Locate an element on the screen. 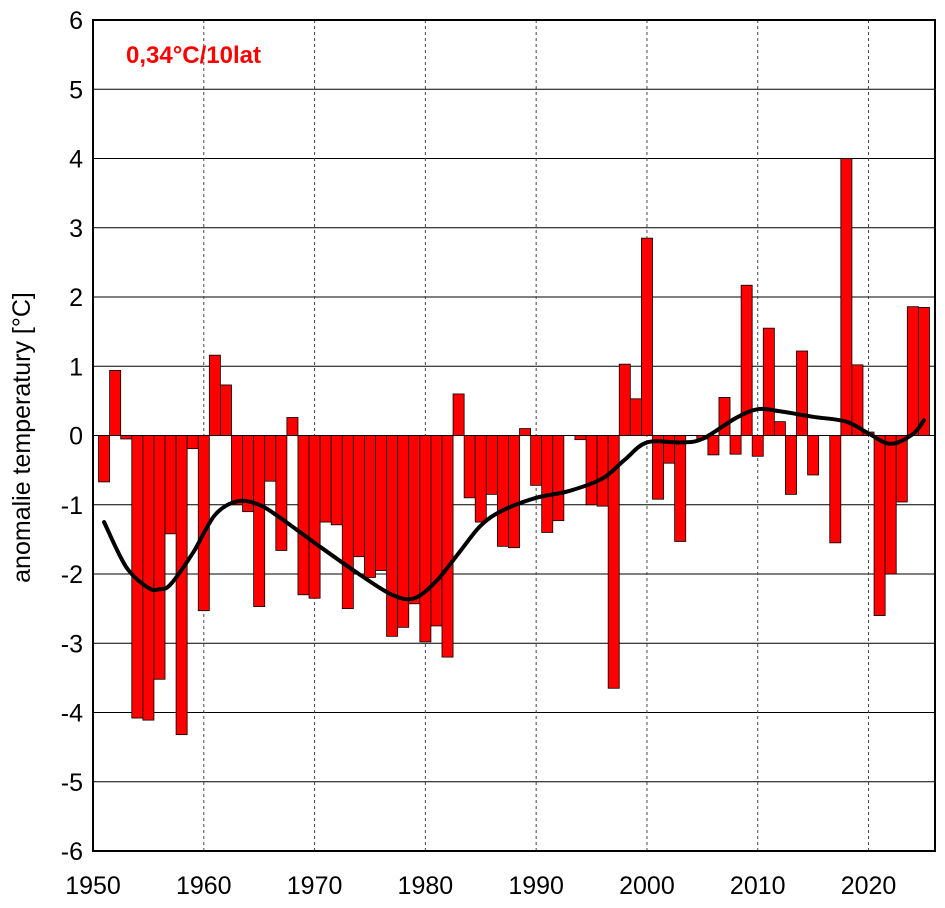 Image resolution: width=945 pixels, height=908 pixels. bar-1982 is located at coordinates (447, 546).